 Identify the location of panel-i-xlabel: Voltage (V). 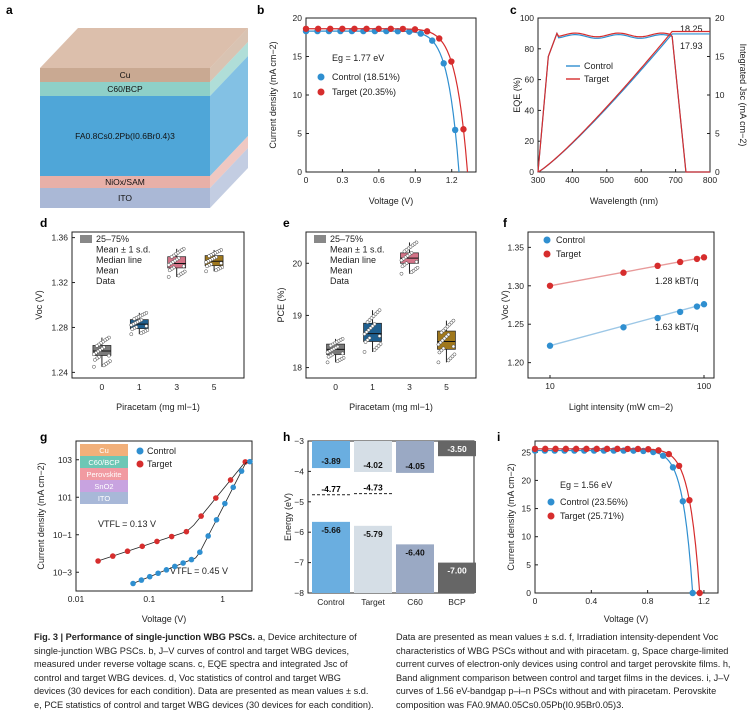
(626, 619).